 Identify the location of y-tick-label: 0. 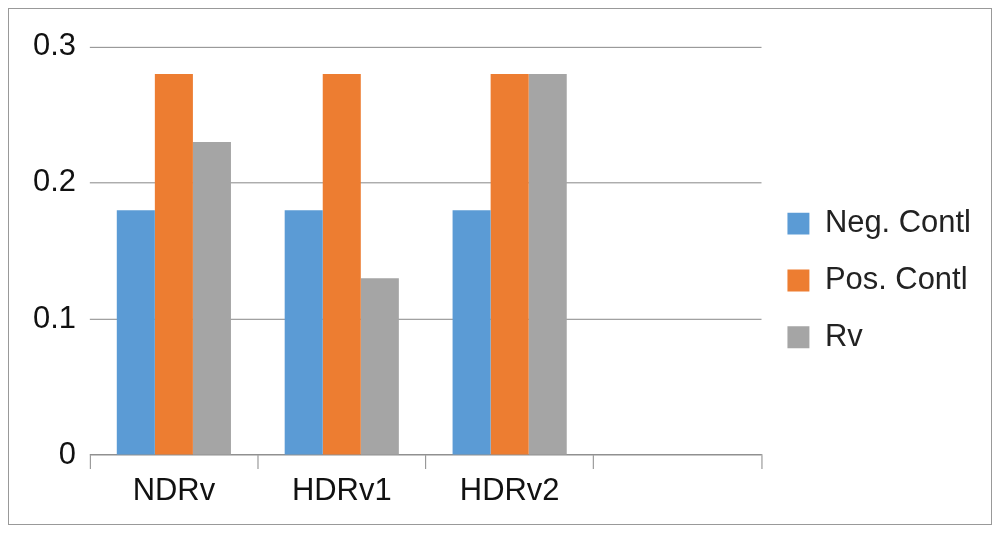
(67, 453).